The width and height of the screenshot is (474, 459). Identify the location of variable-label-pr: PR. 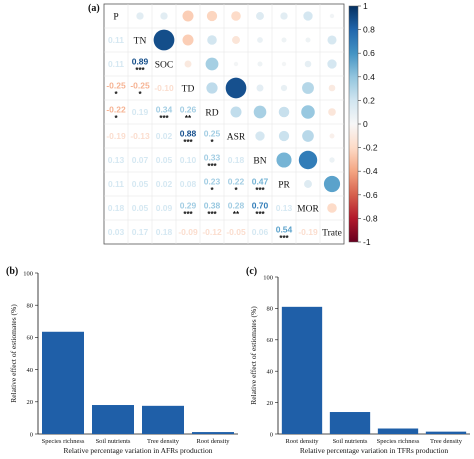
(284, 186).